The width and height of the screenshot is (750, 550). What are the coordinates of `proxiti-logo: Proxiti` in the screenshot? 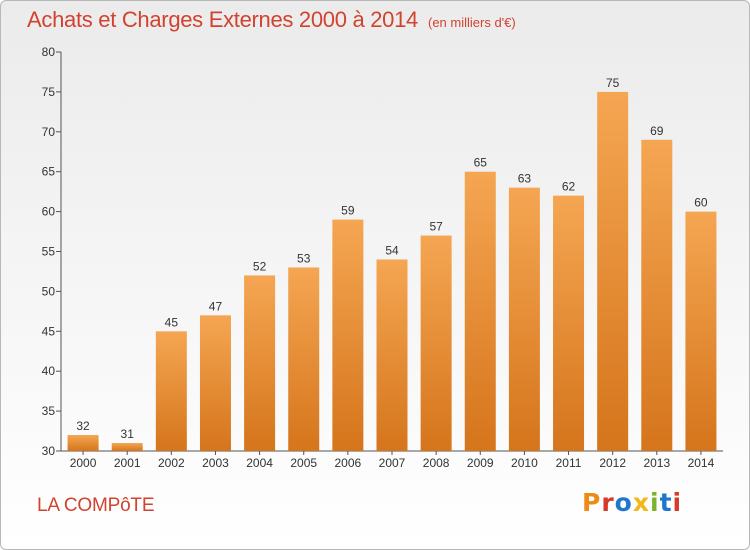 It's located at (632, 502).